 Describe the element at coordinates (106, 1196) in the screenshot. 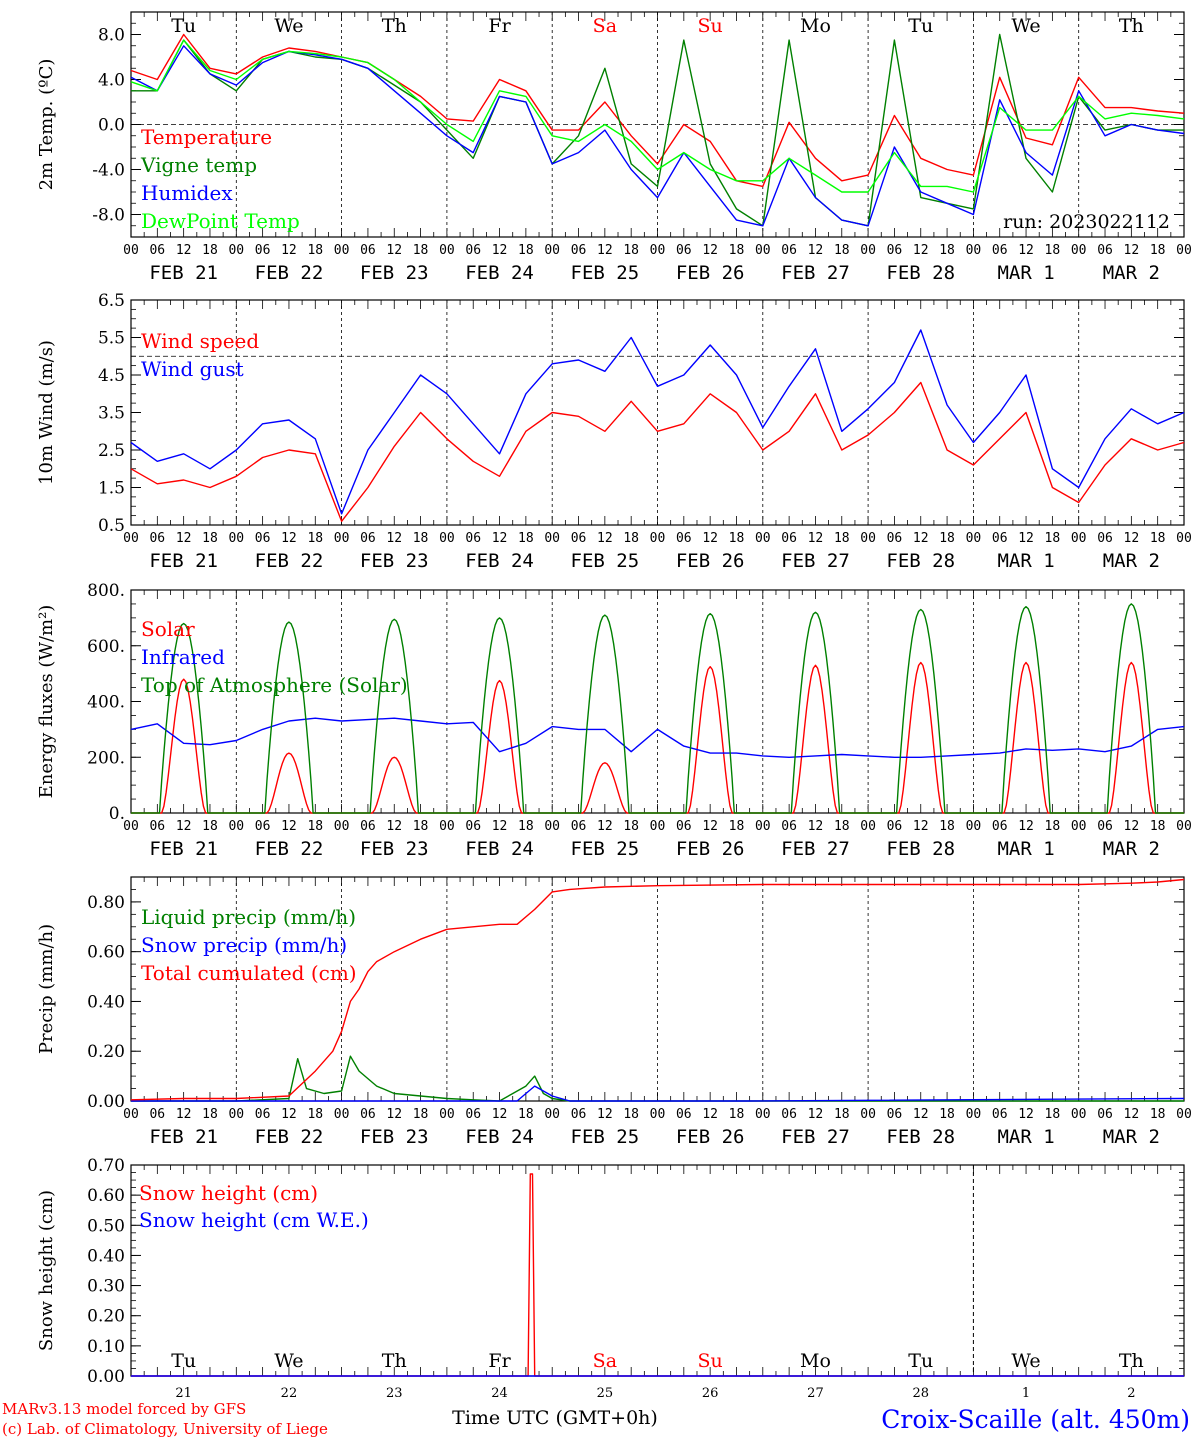

I see `y-tick-label: 0.60` at that location.